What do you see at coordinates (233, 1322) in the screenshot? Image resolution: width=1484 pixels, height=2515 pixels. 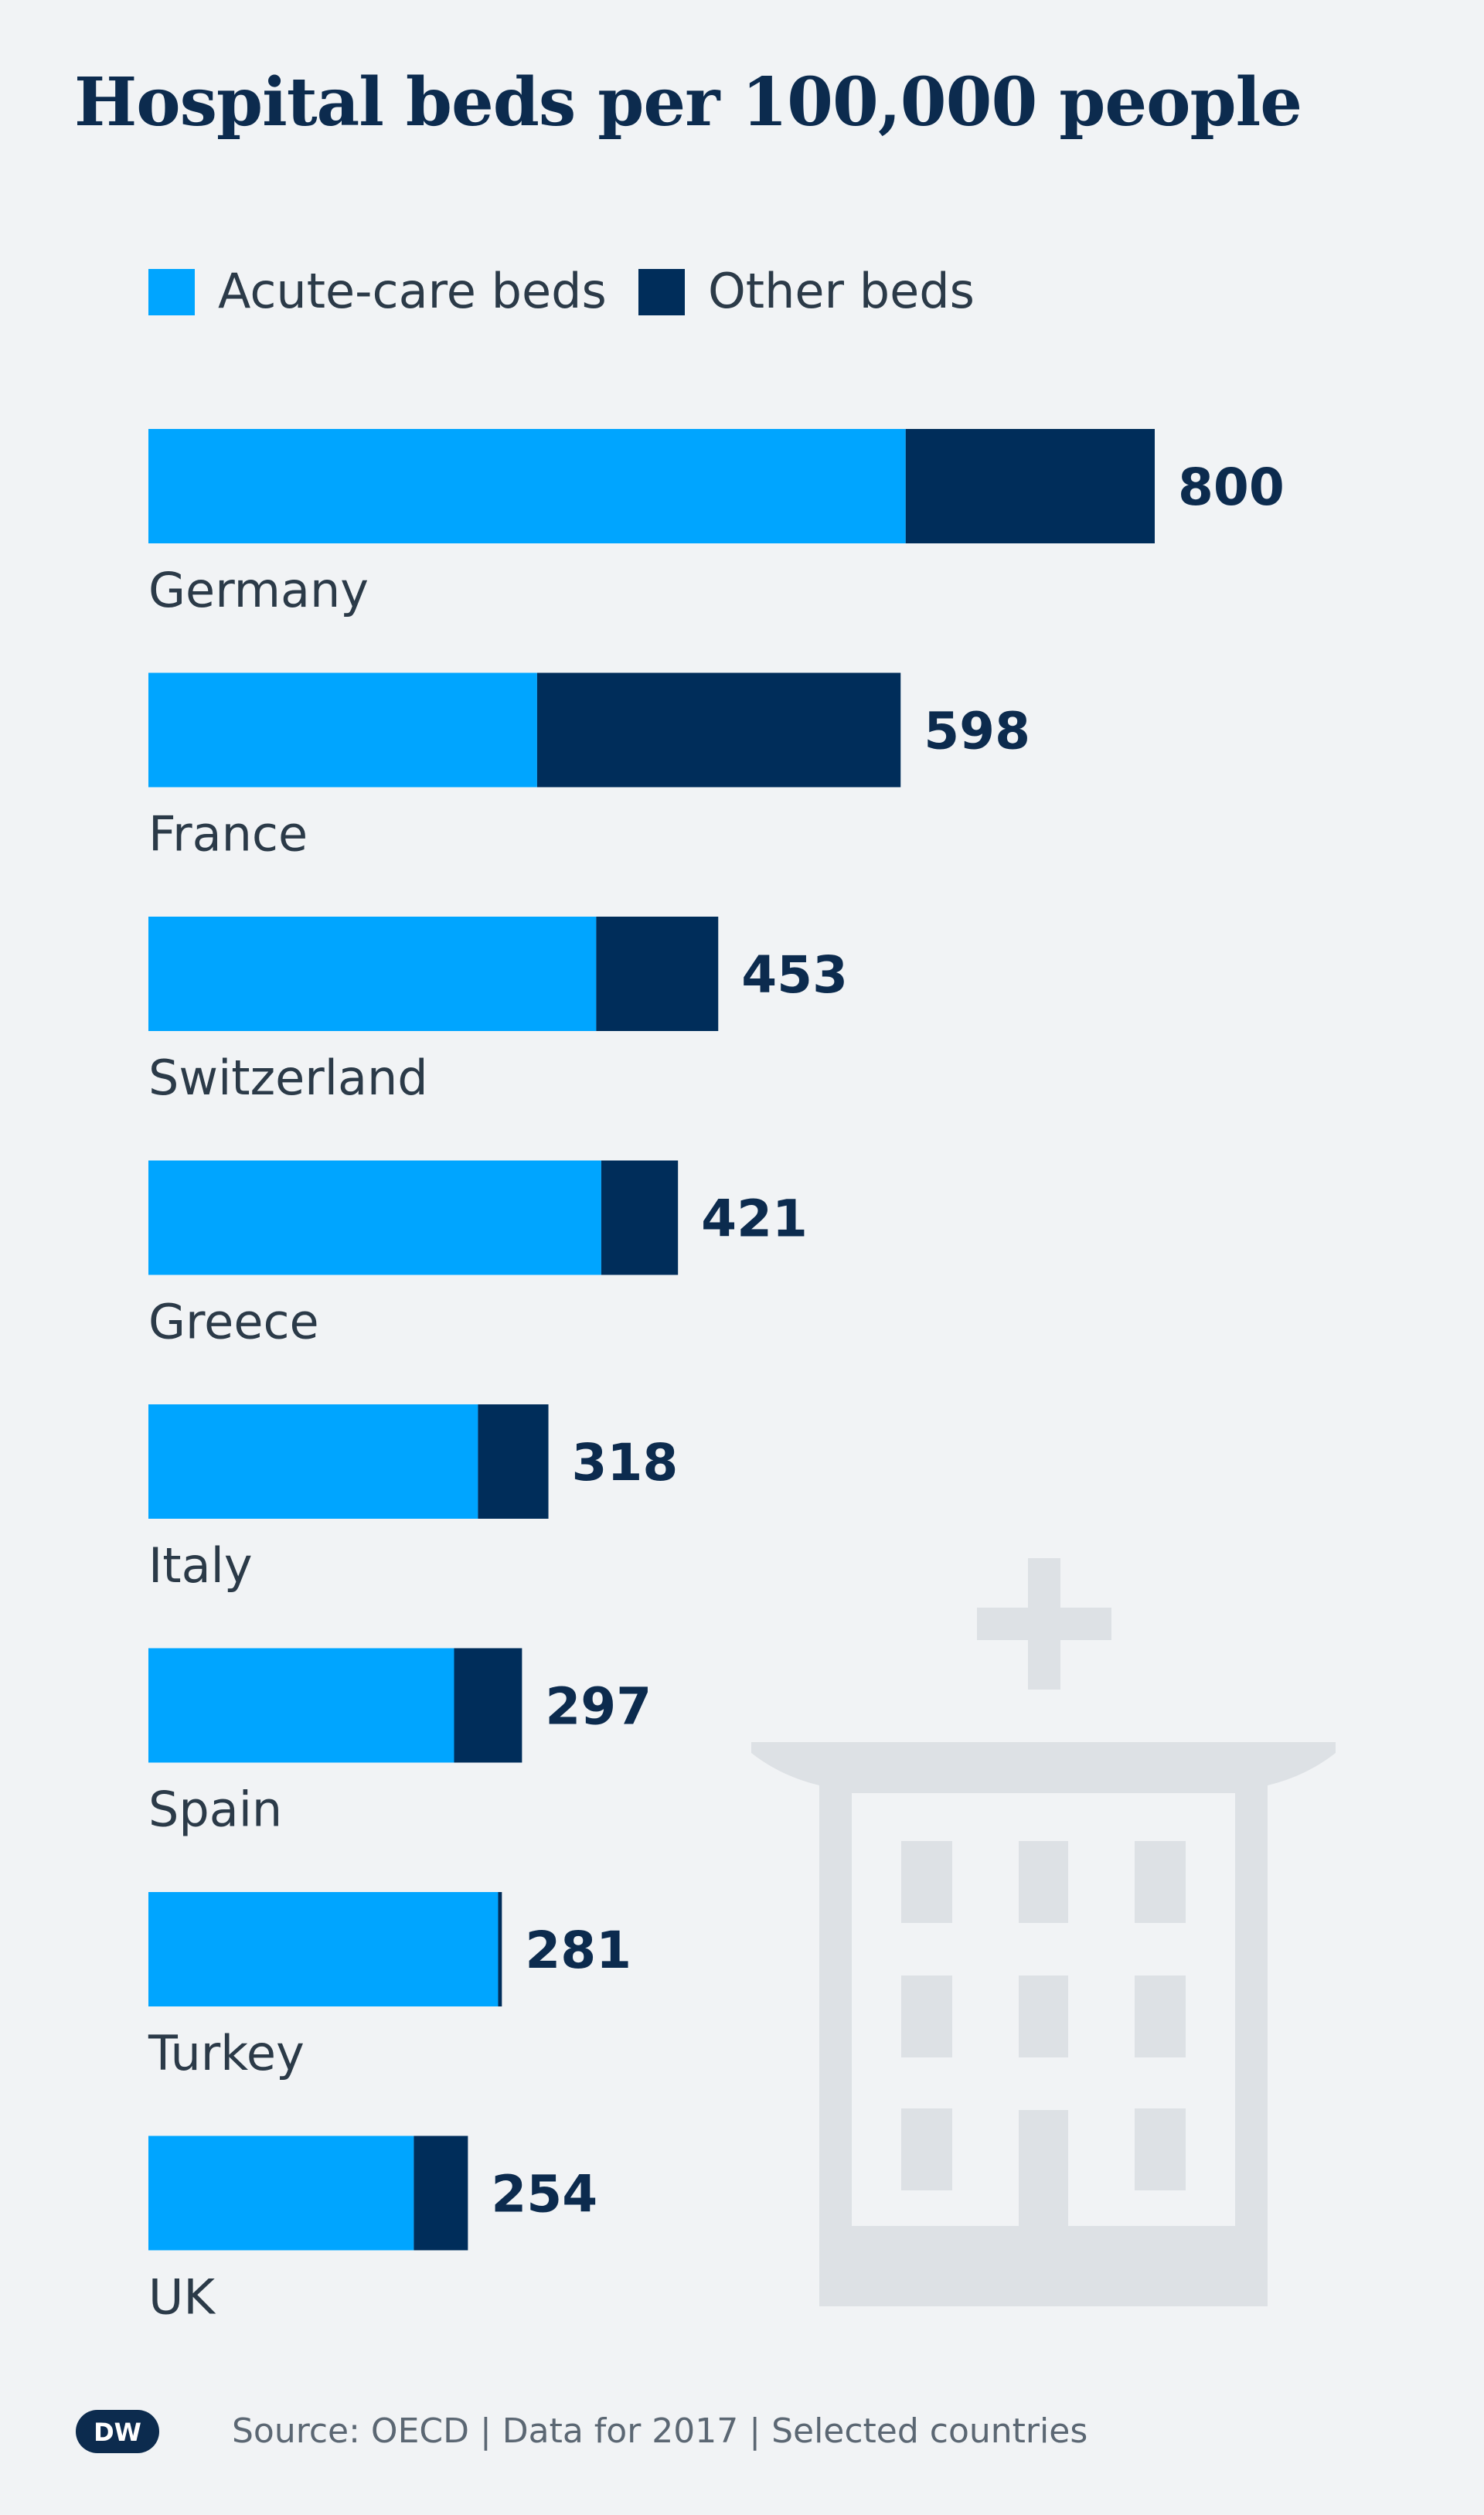 I see `category-label-greece: Greece` at bounding box center [233, 1322].